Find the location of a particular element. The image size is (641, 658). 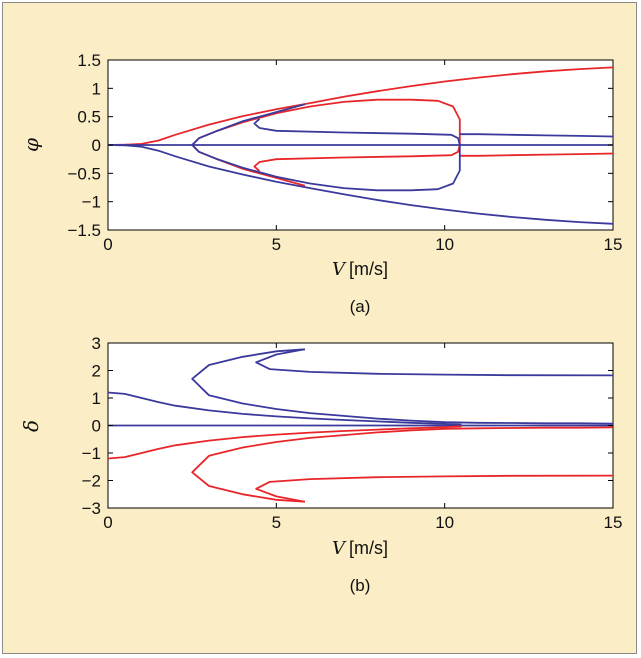

plot-b-xlabel: V [m/s] is located at coordinates (360, 548).